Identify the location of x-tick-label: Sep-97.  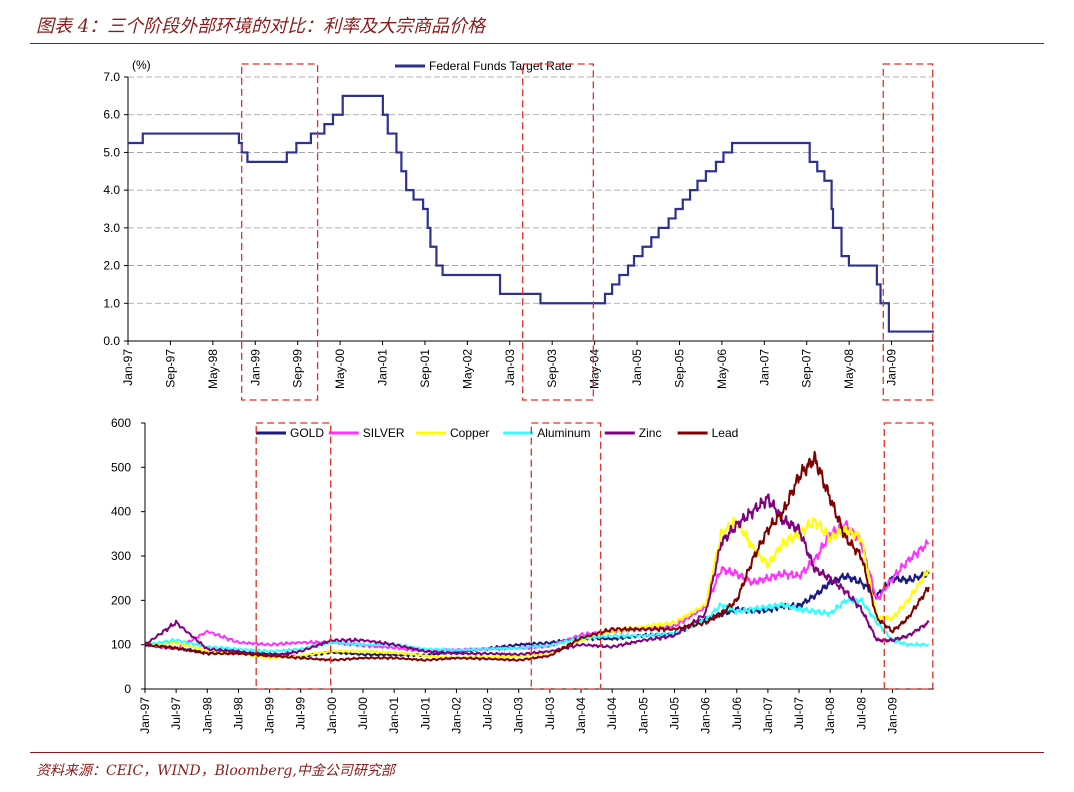
(170, 368).